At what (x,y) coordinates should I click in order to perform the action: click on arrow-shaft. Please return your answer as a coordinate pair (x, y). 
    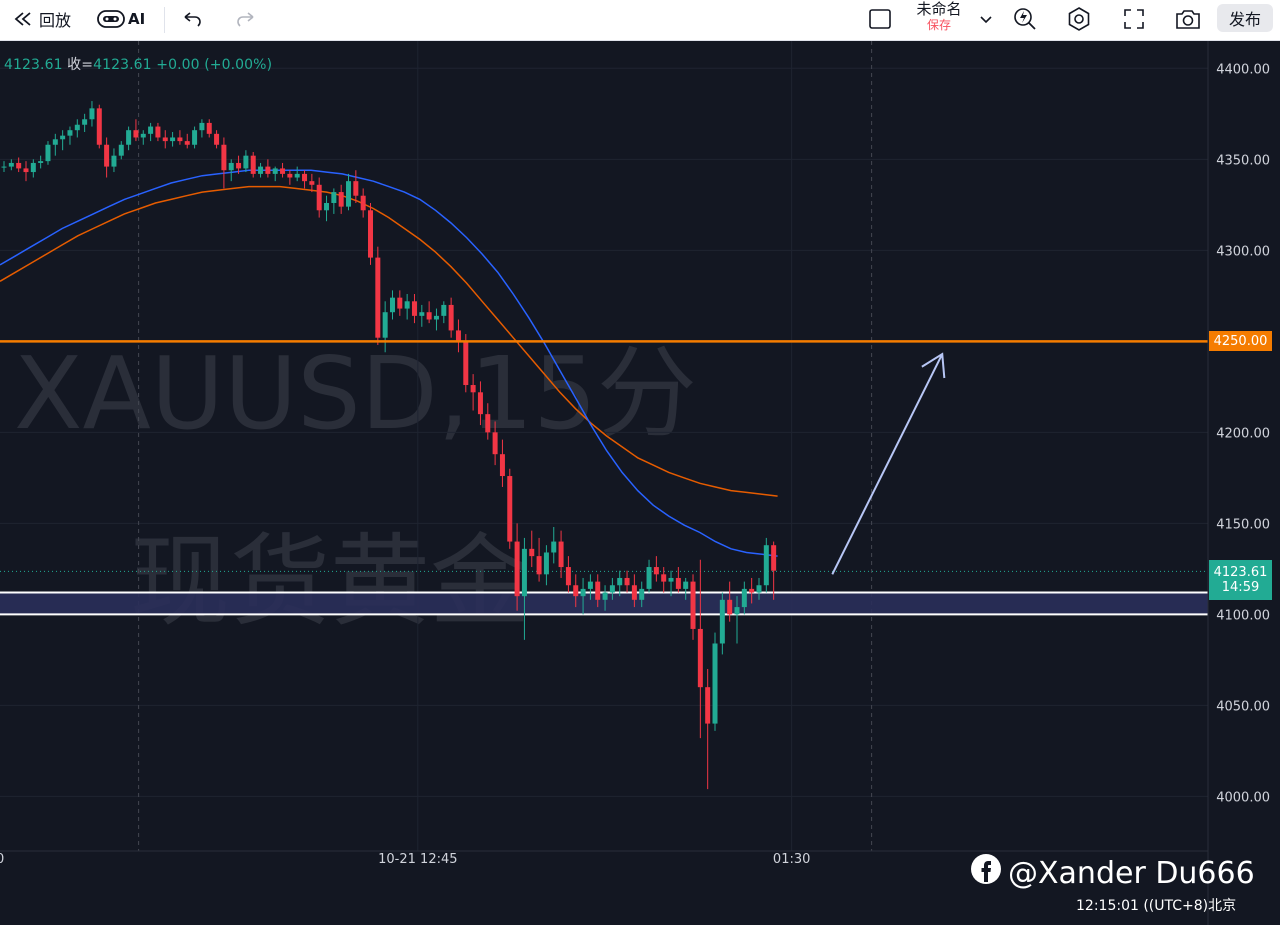
    Looking at the image, I should click on (887, 464).